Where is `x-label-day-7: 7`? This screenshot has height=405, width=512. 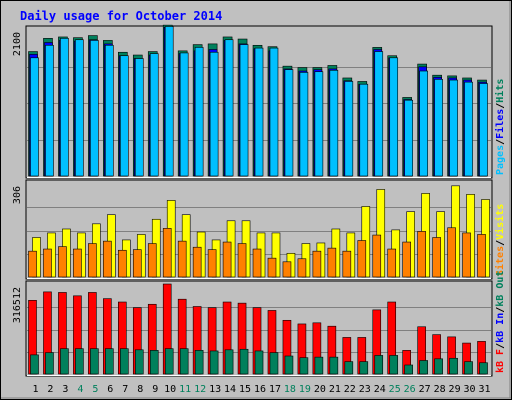
x-label-day-7: 7 is located at coordinates (125, 389).